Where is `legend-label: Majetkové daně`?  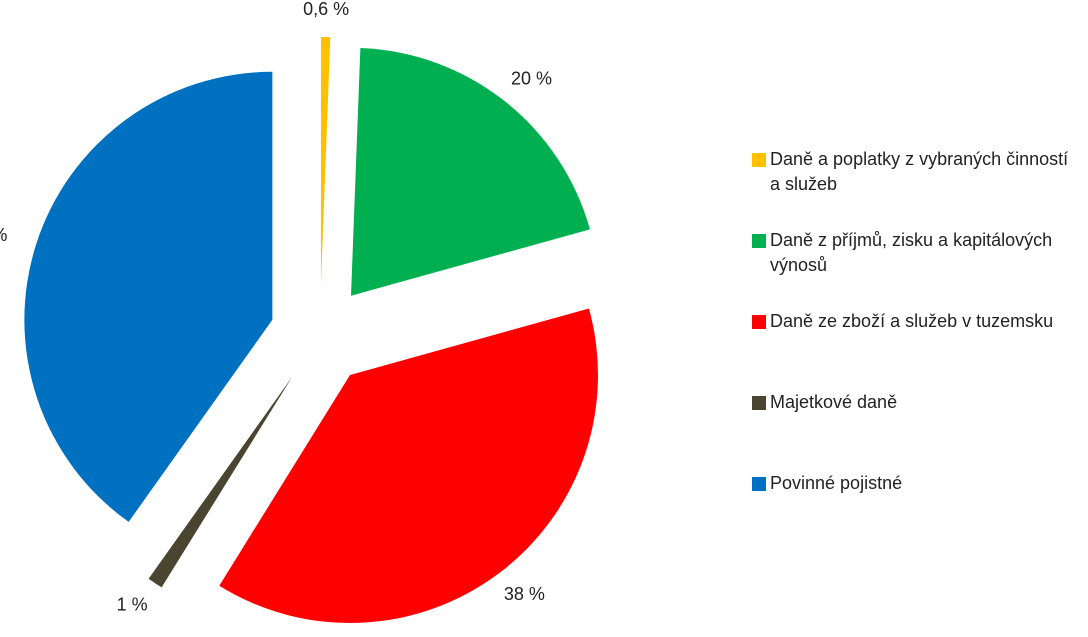 legend-label: Majetkové daně is located at coordinates (834, 402).